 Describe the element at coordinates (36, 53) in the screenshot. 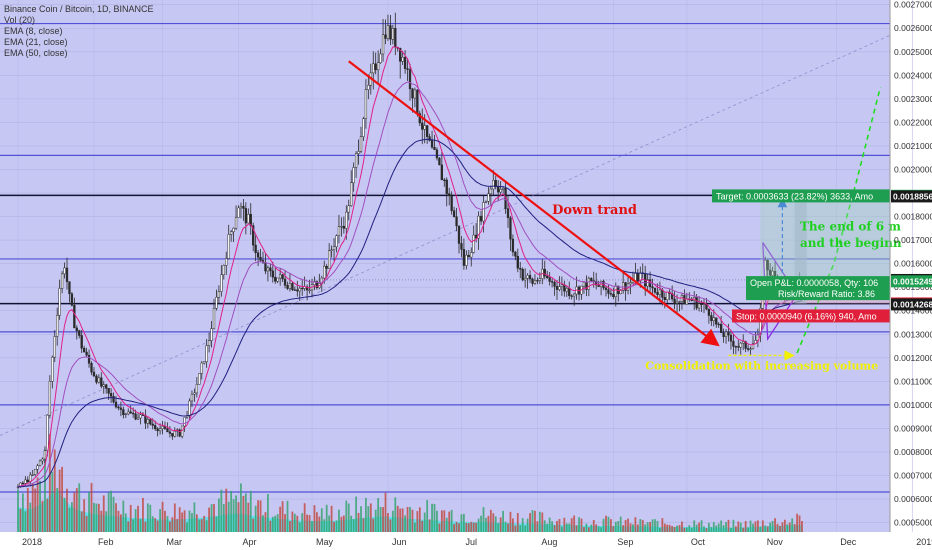

I see `legend-ema50: EMA (50, close)` at that location.